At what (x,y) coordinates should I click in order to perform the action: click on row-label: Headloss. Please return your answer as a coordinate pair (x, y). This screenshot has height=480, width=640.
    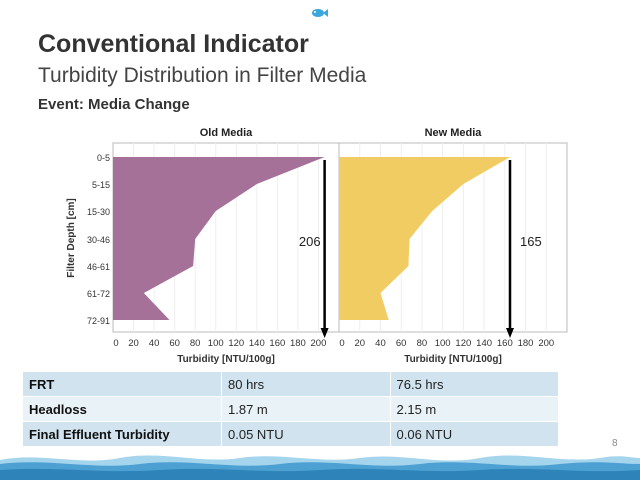
    Looking at the image, I should click on (122, 409).